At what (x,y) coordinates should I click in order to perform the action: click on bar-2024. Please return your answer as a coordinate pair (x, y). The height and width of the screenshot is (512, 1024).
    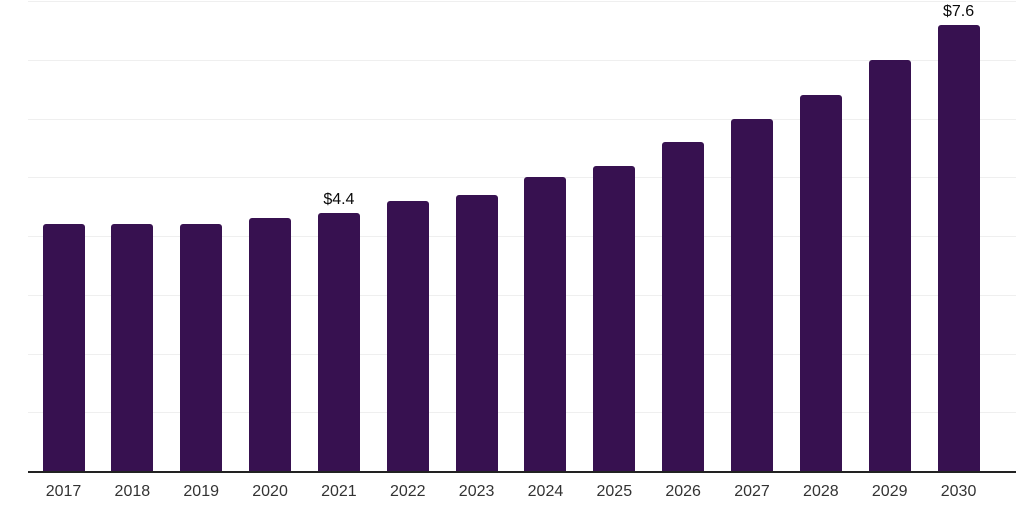
    Looking at the image, I should click on (545, 324).